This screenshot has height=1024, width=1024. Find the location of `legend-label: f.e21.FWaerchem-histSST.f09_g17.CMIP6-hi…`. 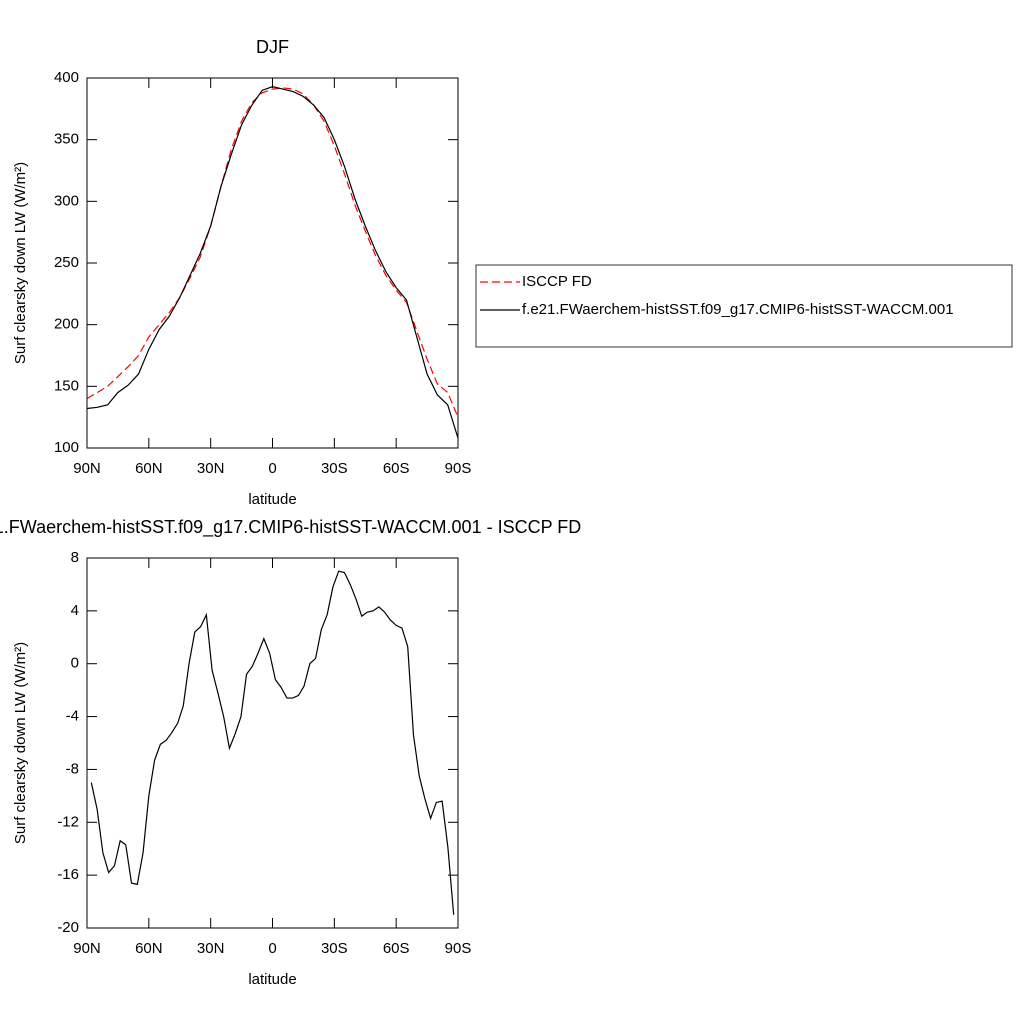

legend-label: f.e21.FWaerchem-histSST.f09_g17.CMIP6-hi… is located at coordinates (738, 309).